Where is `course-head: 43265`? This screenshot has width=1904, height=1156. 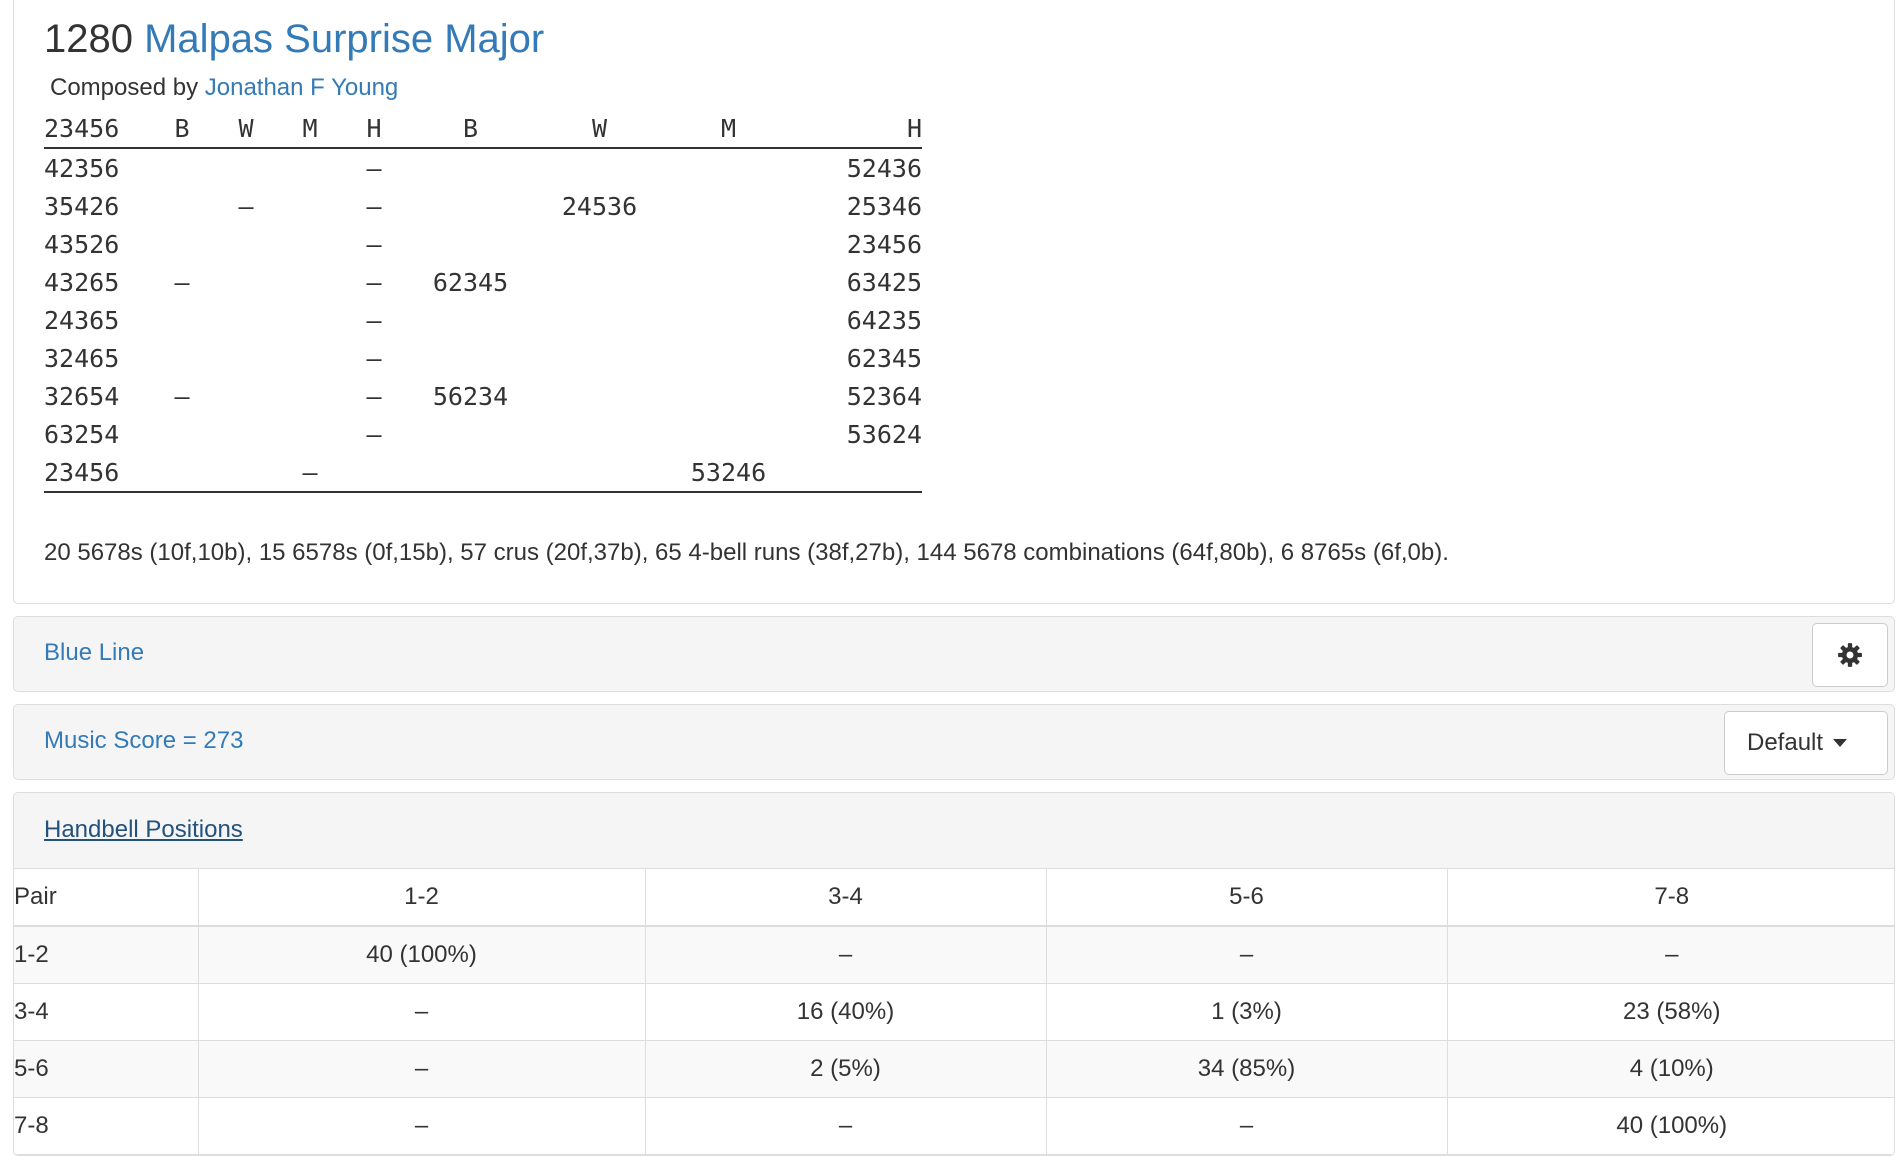 course-head: 43265 is located at coordinates (82, 282).